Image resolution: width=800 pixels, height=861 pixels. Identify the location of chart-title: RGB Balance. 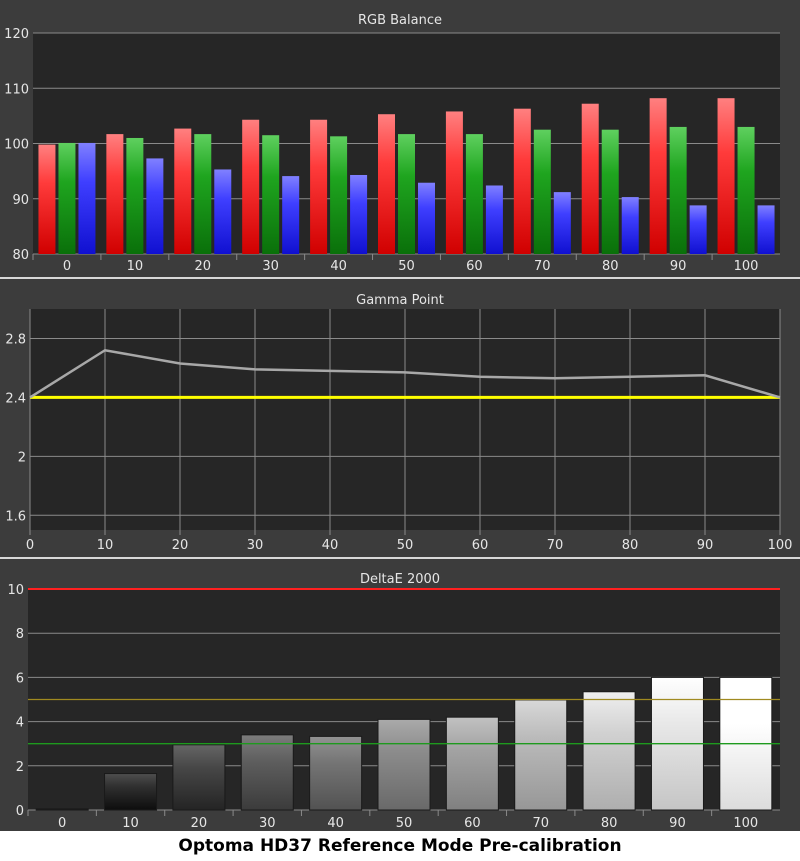
(400, 20).